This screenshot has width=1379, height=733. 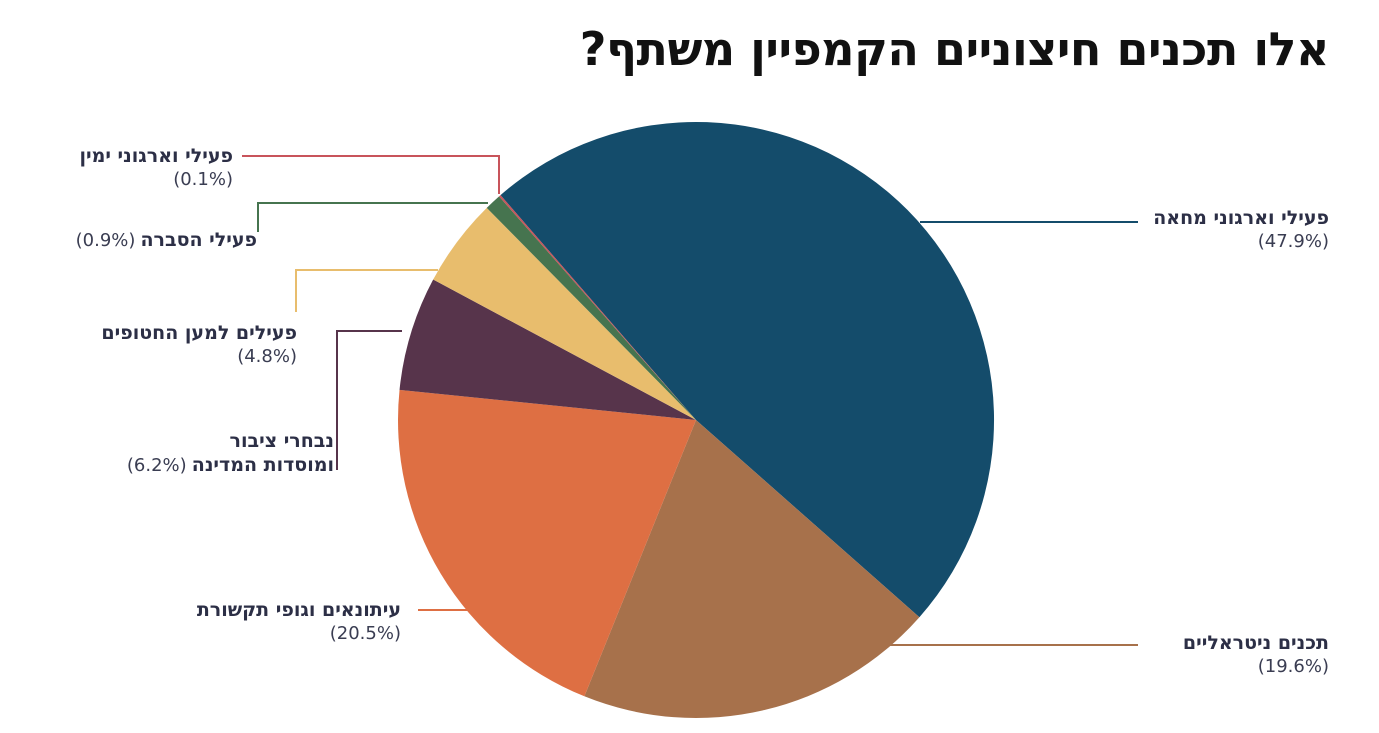 What do you see at coordinates (298, 610) in the screenshot?
I see `label-media-name: עיתונאים וגופי תקשורת` at bounding box center [298, 610].